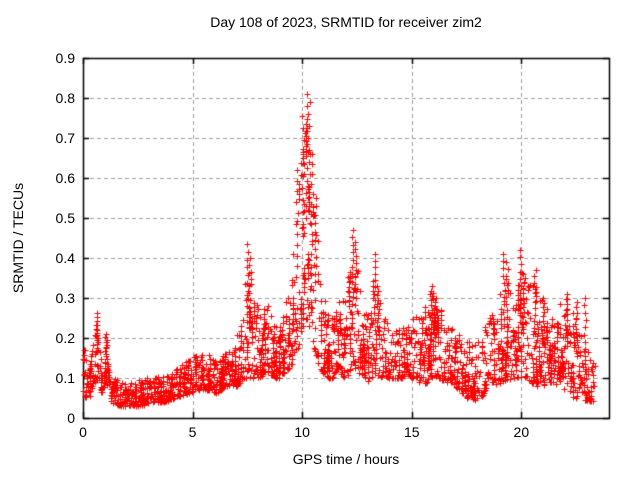 The width and height of the screenshot is (640, 480). I want to click on x-tick-label: 20, so click(521, 432).